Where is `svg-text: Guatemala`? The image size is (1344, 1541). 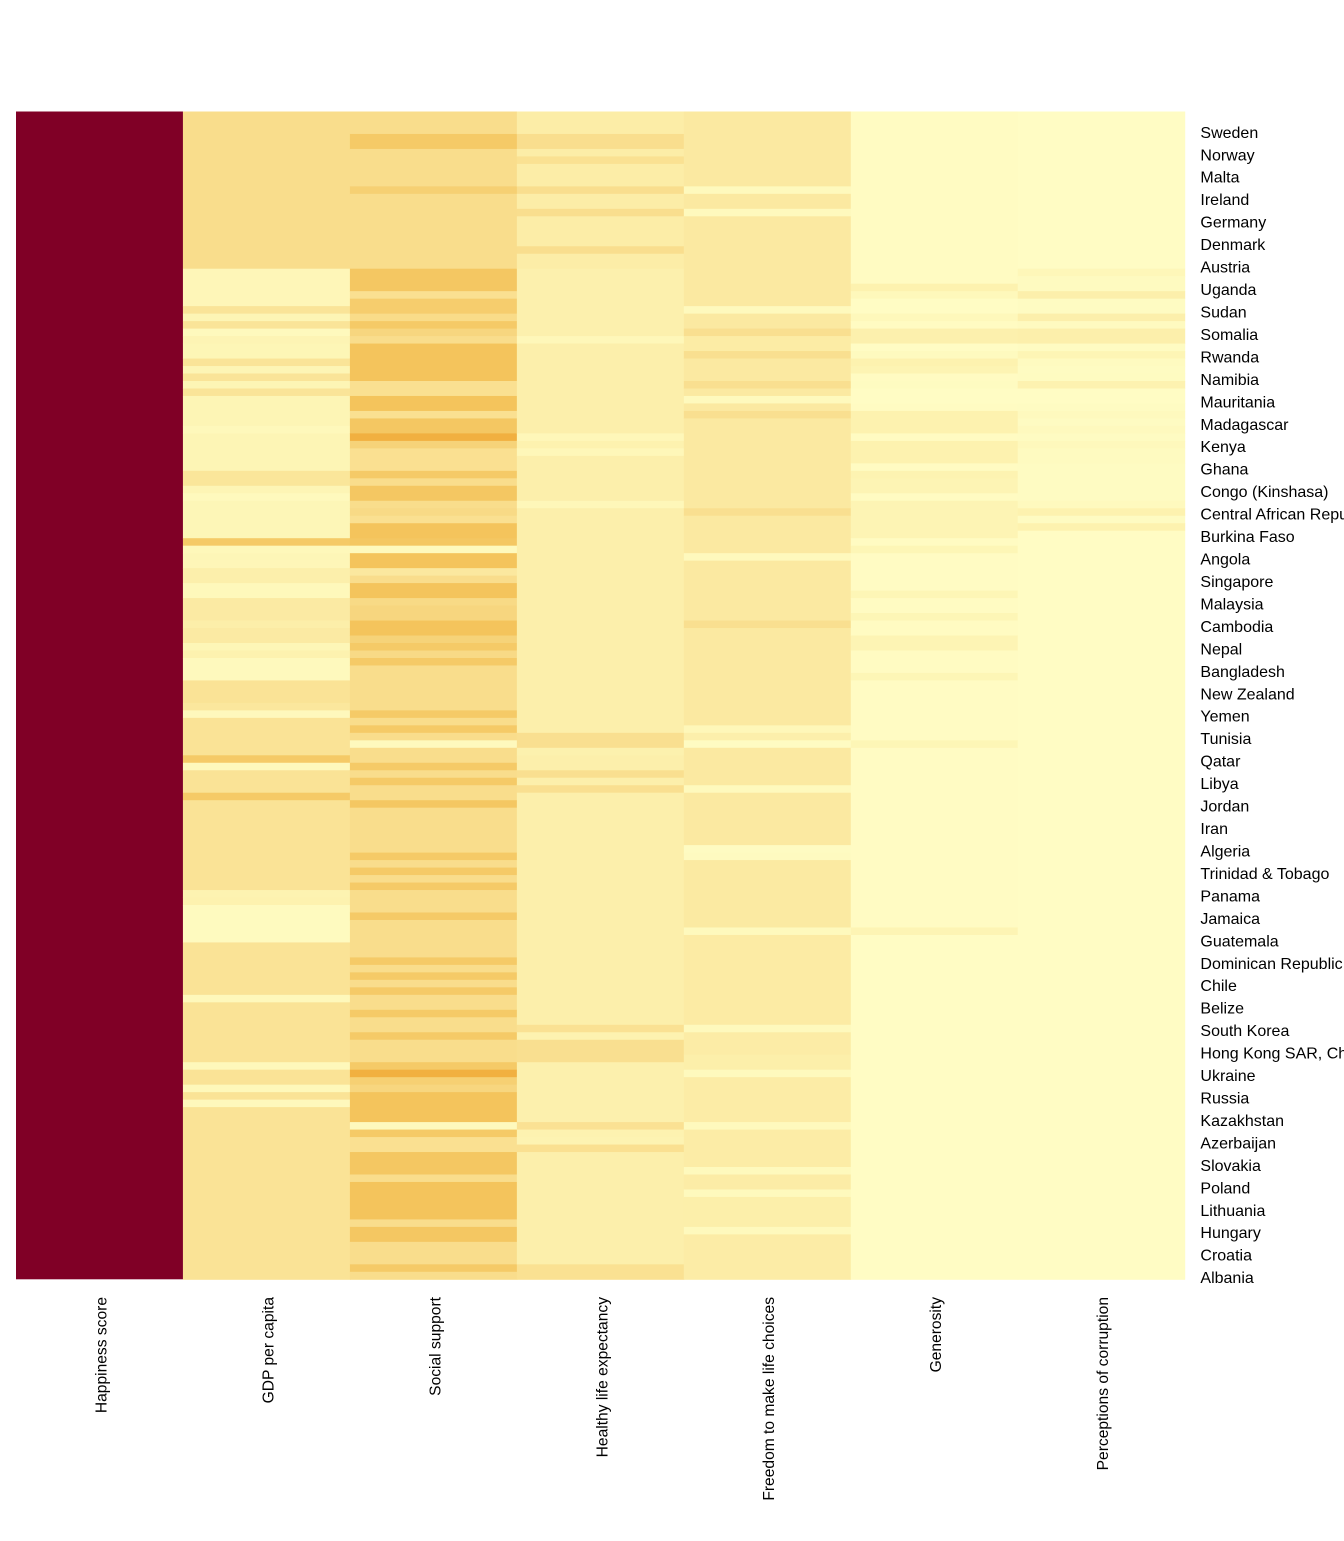
svg-text: Guatemala is located at coordinates (1239, 941).